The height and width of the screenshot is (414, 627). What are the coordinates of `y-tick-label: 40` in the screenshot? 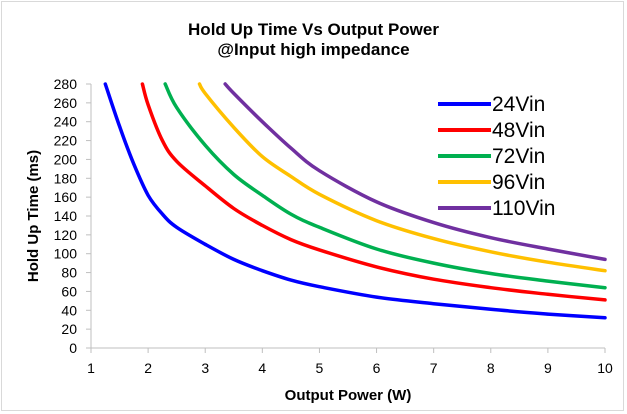 It's located at (69, 310).